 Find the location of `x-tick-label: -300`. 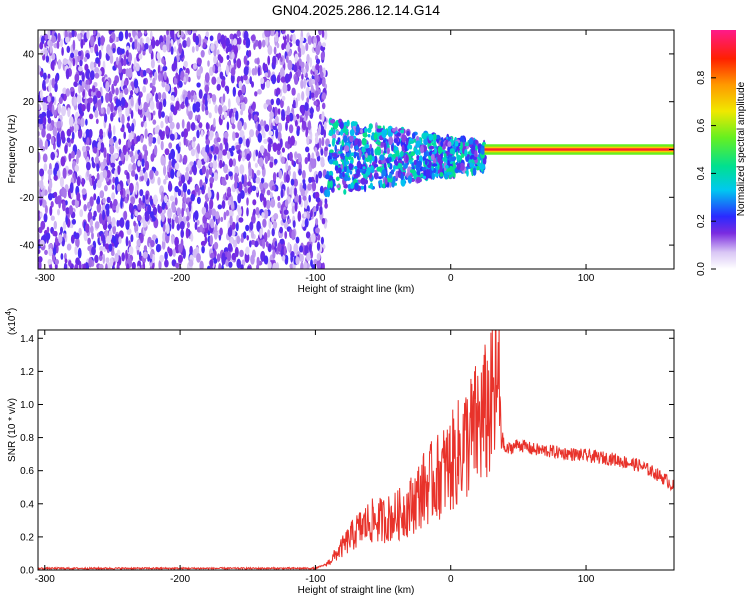

x-tick-label: -300 is located at coordinates (45, 579).